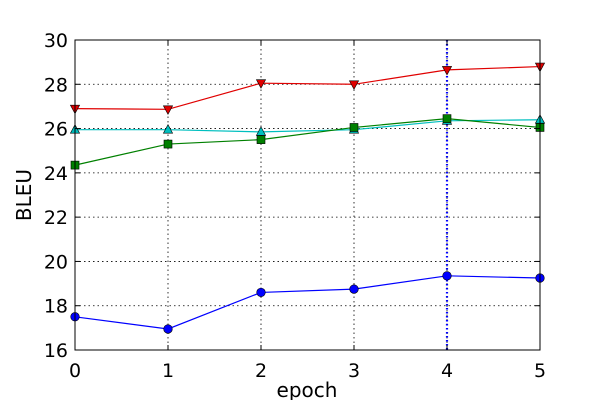 The height and width of the screenshot is (400, 600). I want to click on y-tick-label: 24, so click(56, 174).